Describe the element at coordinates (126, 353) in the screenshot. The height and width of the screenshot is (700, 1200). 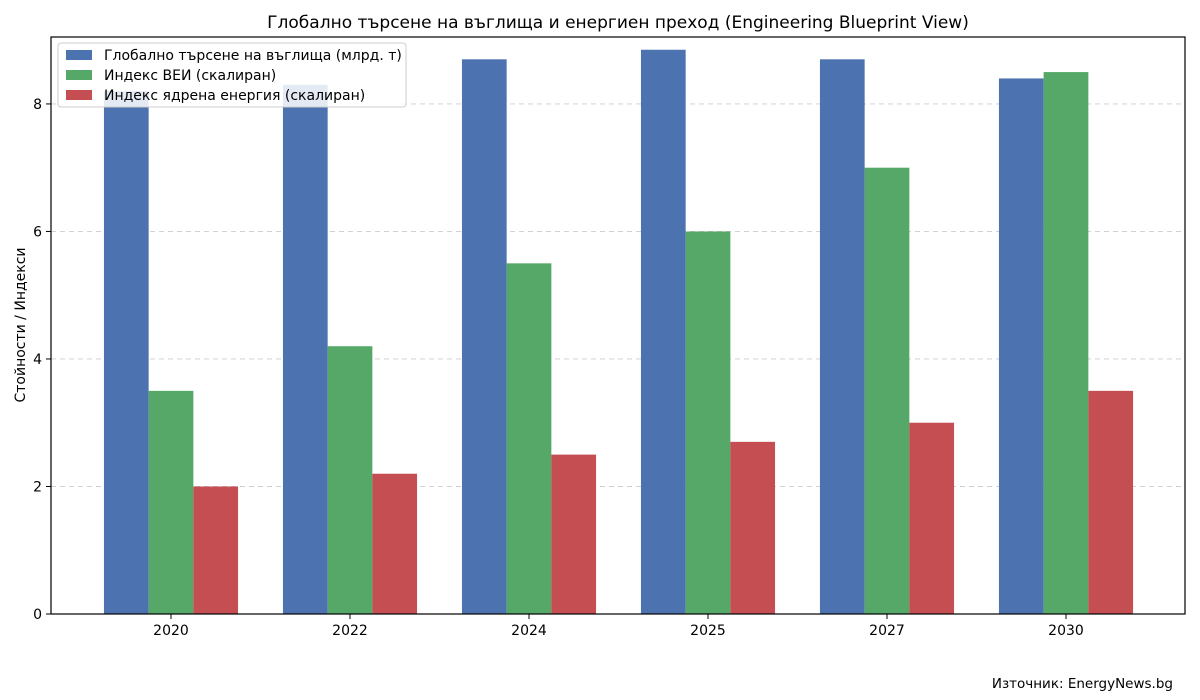
I see `bar-coal-2020` at that location.